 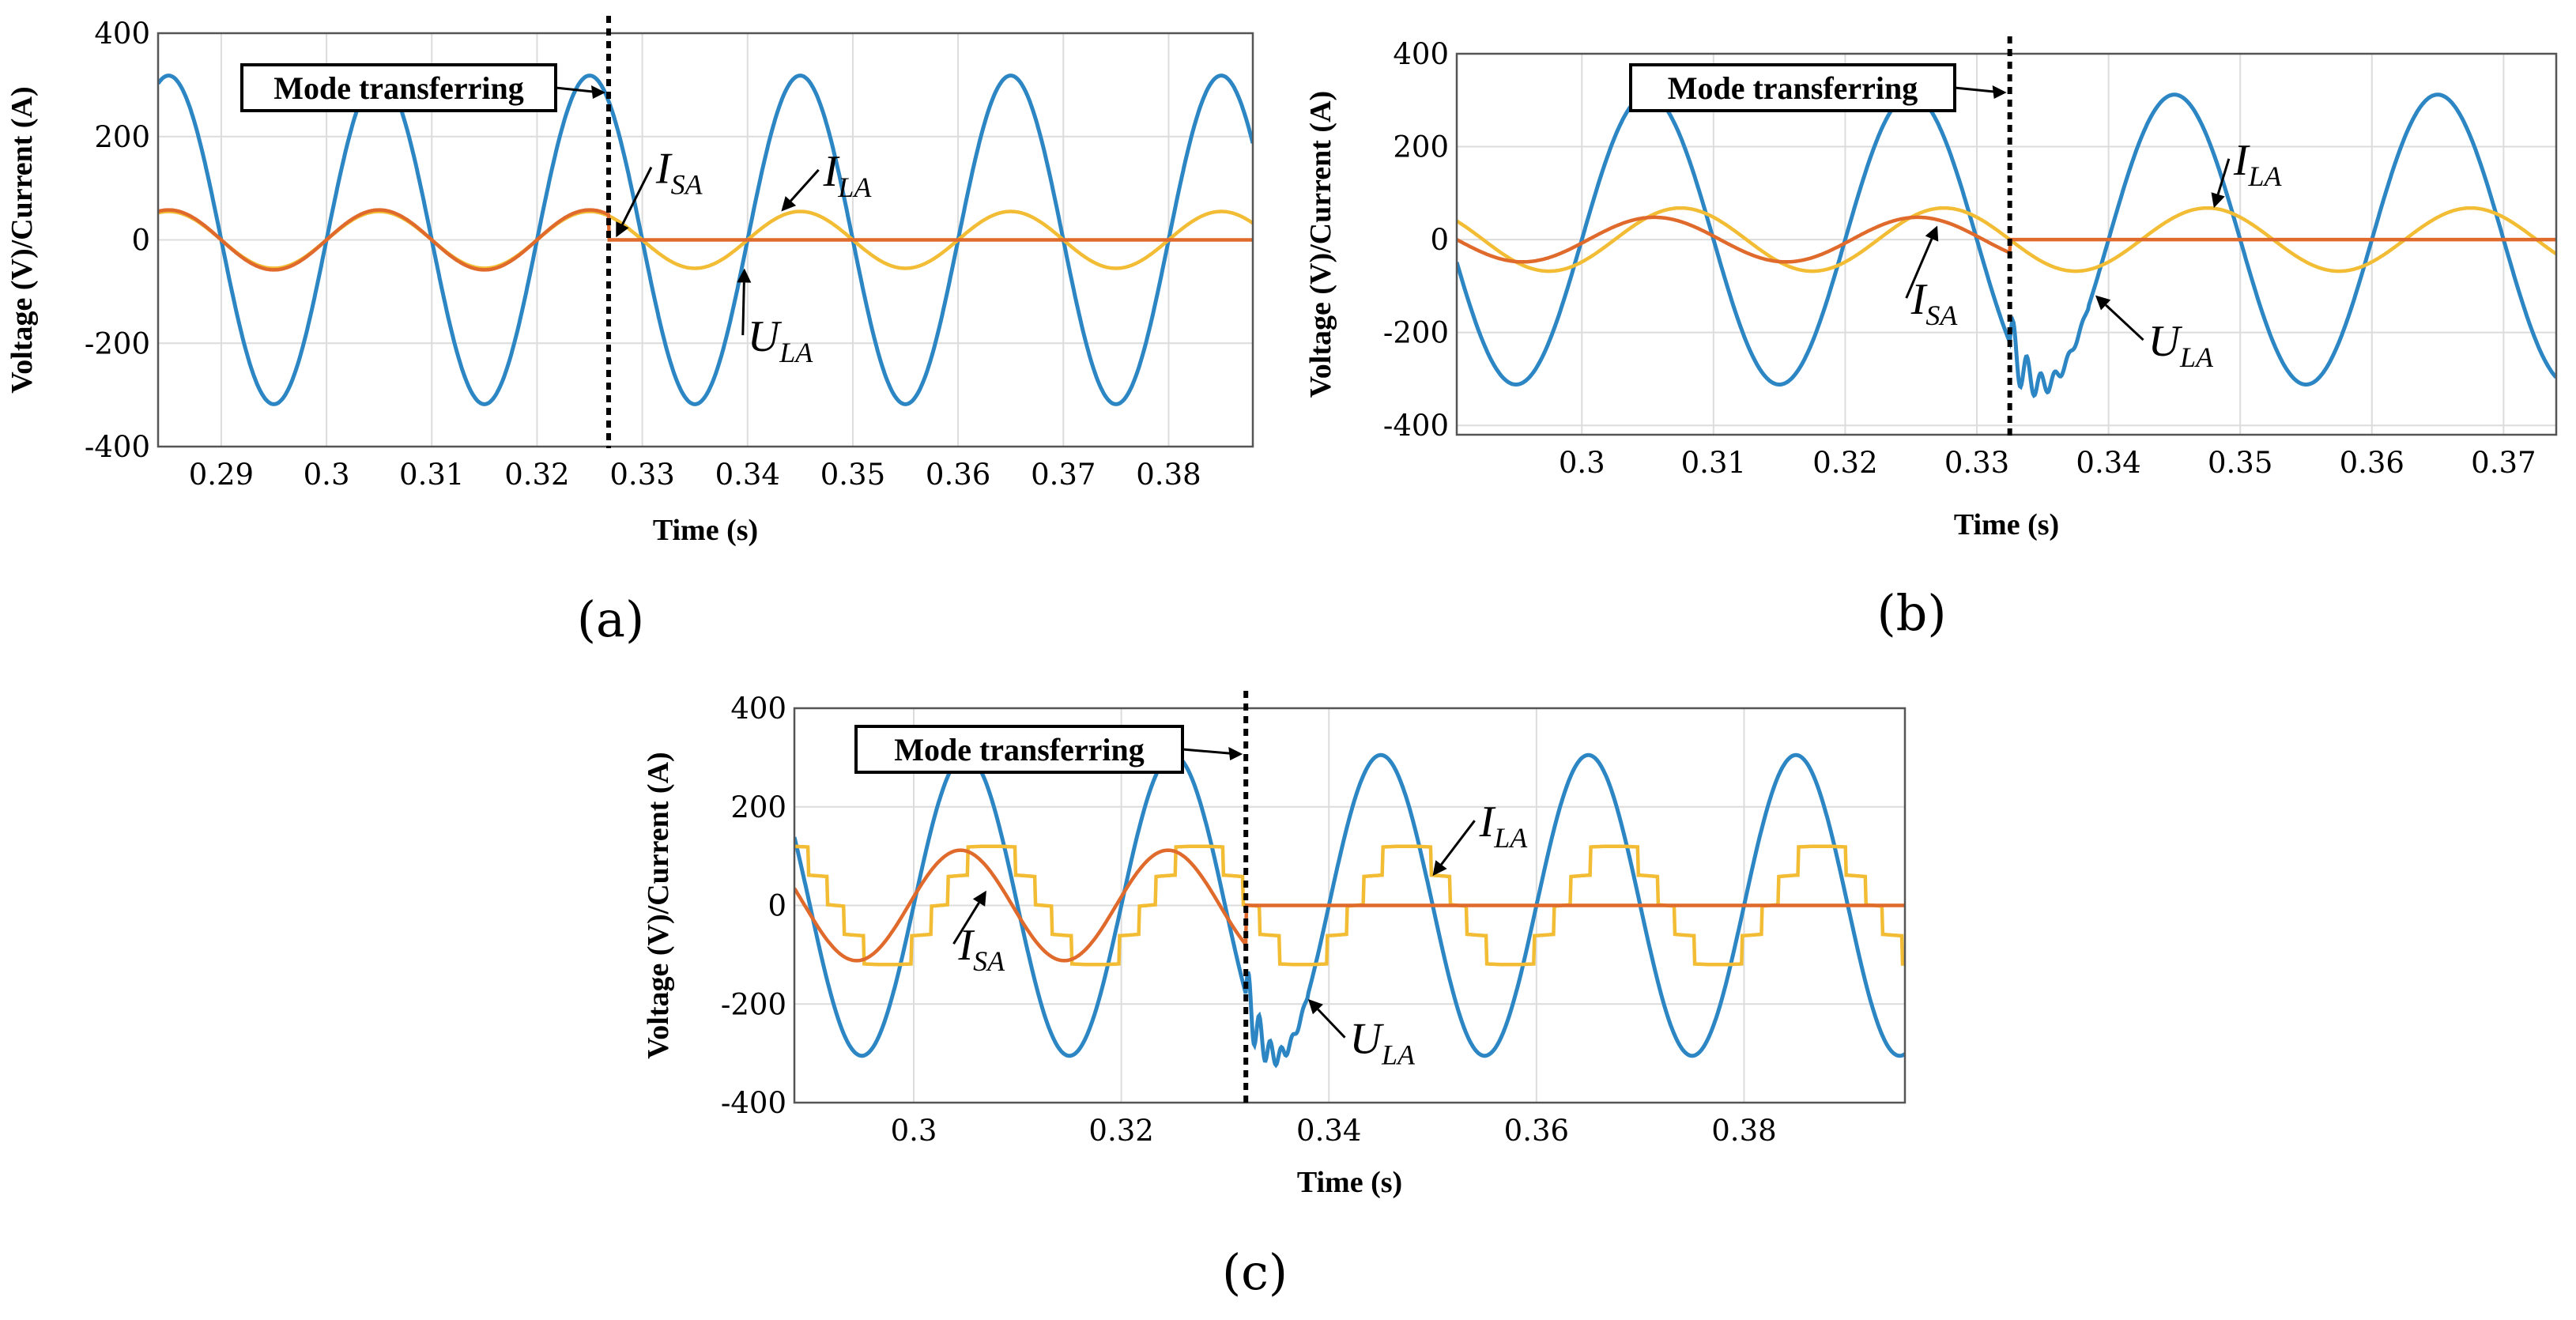 I want to click on series-line-i-la, so click(x=2006, y=239).